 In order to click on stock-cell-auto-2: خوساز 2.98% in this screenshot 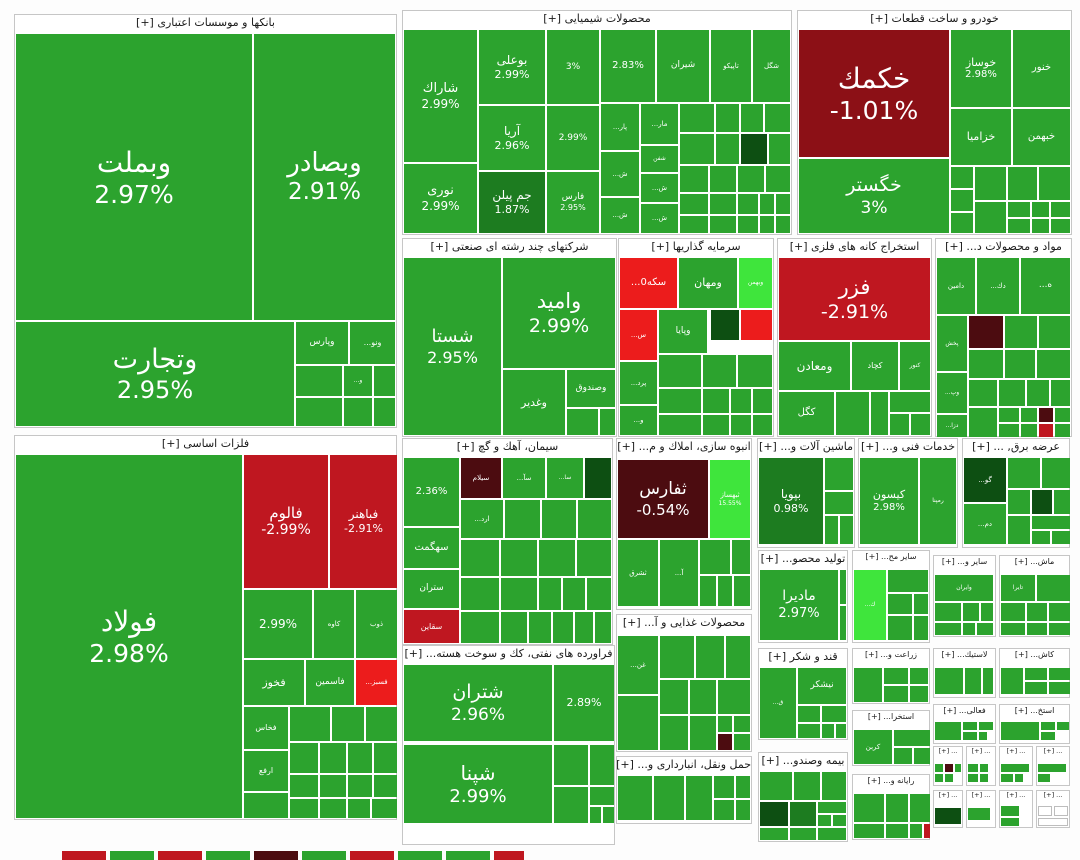, I will do `click(981, 68)`.